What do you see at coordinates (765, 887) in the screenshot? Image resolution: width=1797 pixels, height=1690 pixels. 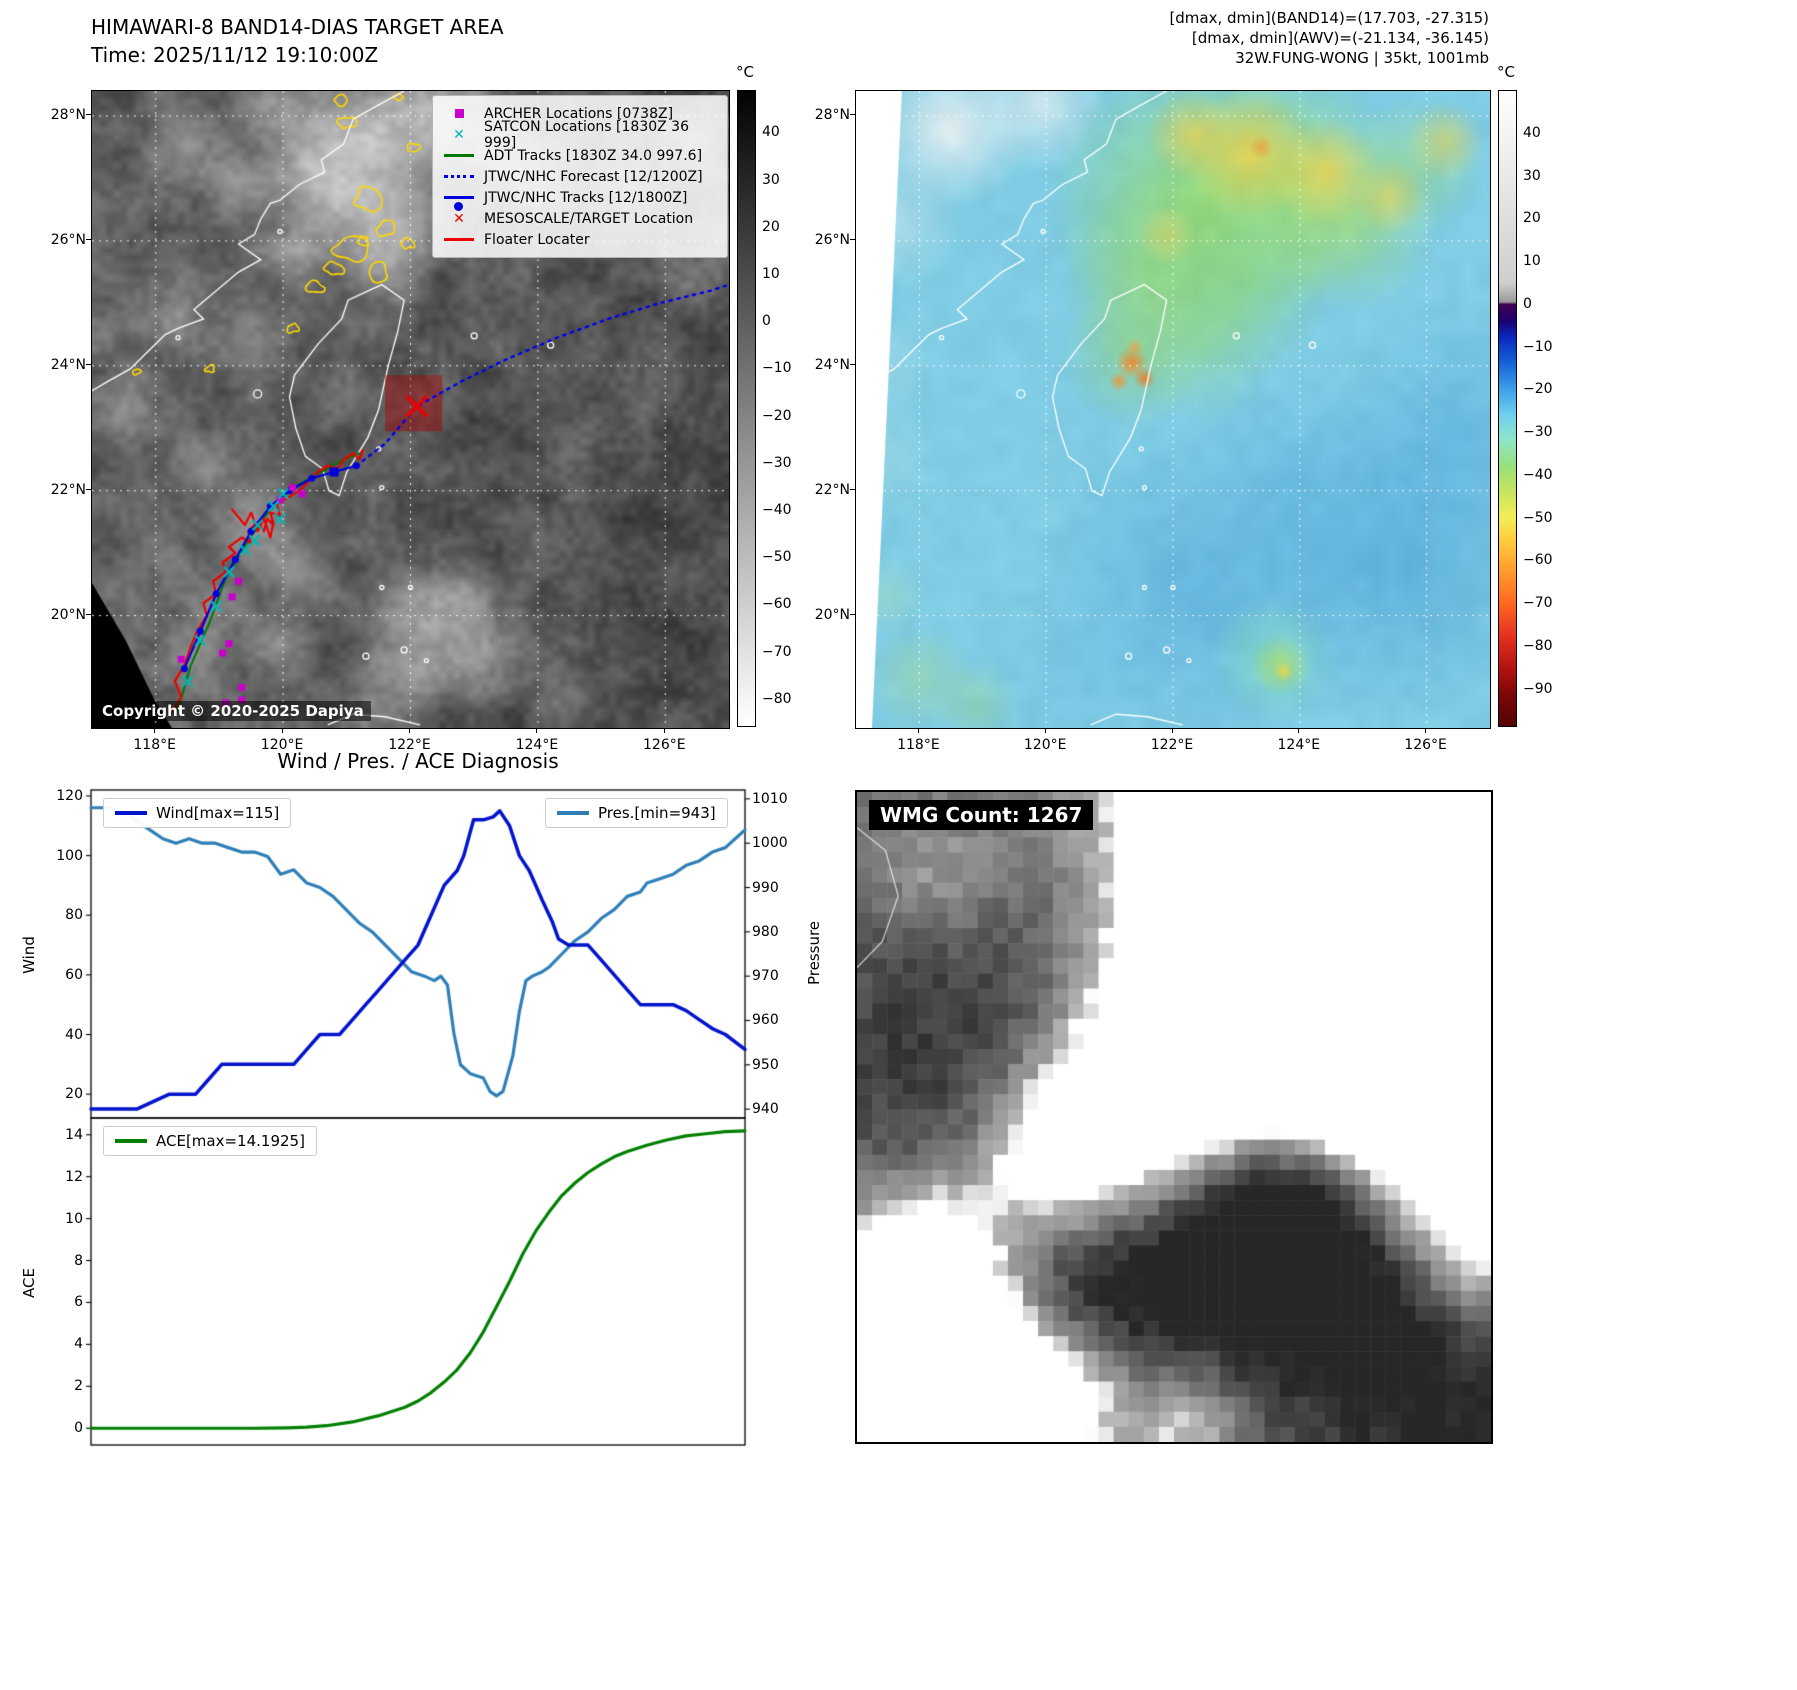 I see `pressure-ytick-label: 990` at bounding box center [765, 887].